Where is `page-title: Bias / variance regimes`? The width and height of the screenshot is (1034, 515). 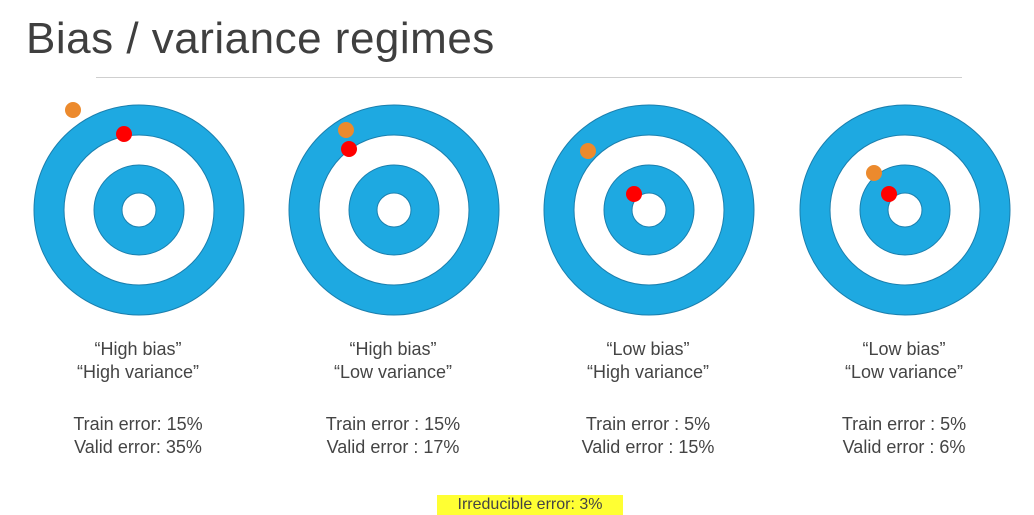 page-title: Bias / variance regimes is located at coordinates (260, 38).